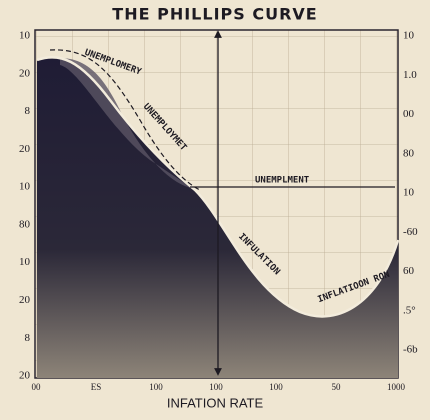 Image resolution: width=430 pixels, height=420 pixels. I want to click on bottom-tick-label: 00, so click(37, 387).